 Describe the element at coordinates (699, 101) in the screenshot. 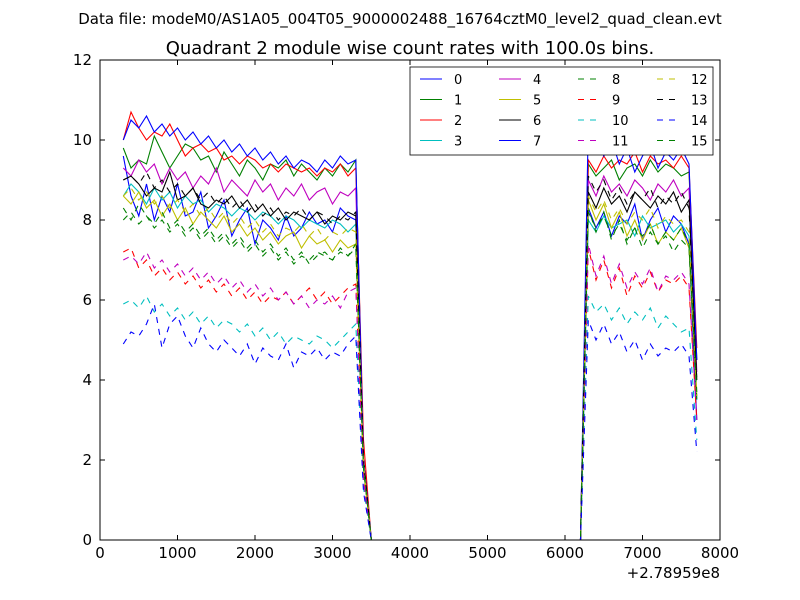

I see `legend-label-13: 13` at that location.